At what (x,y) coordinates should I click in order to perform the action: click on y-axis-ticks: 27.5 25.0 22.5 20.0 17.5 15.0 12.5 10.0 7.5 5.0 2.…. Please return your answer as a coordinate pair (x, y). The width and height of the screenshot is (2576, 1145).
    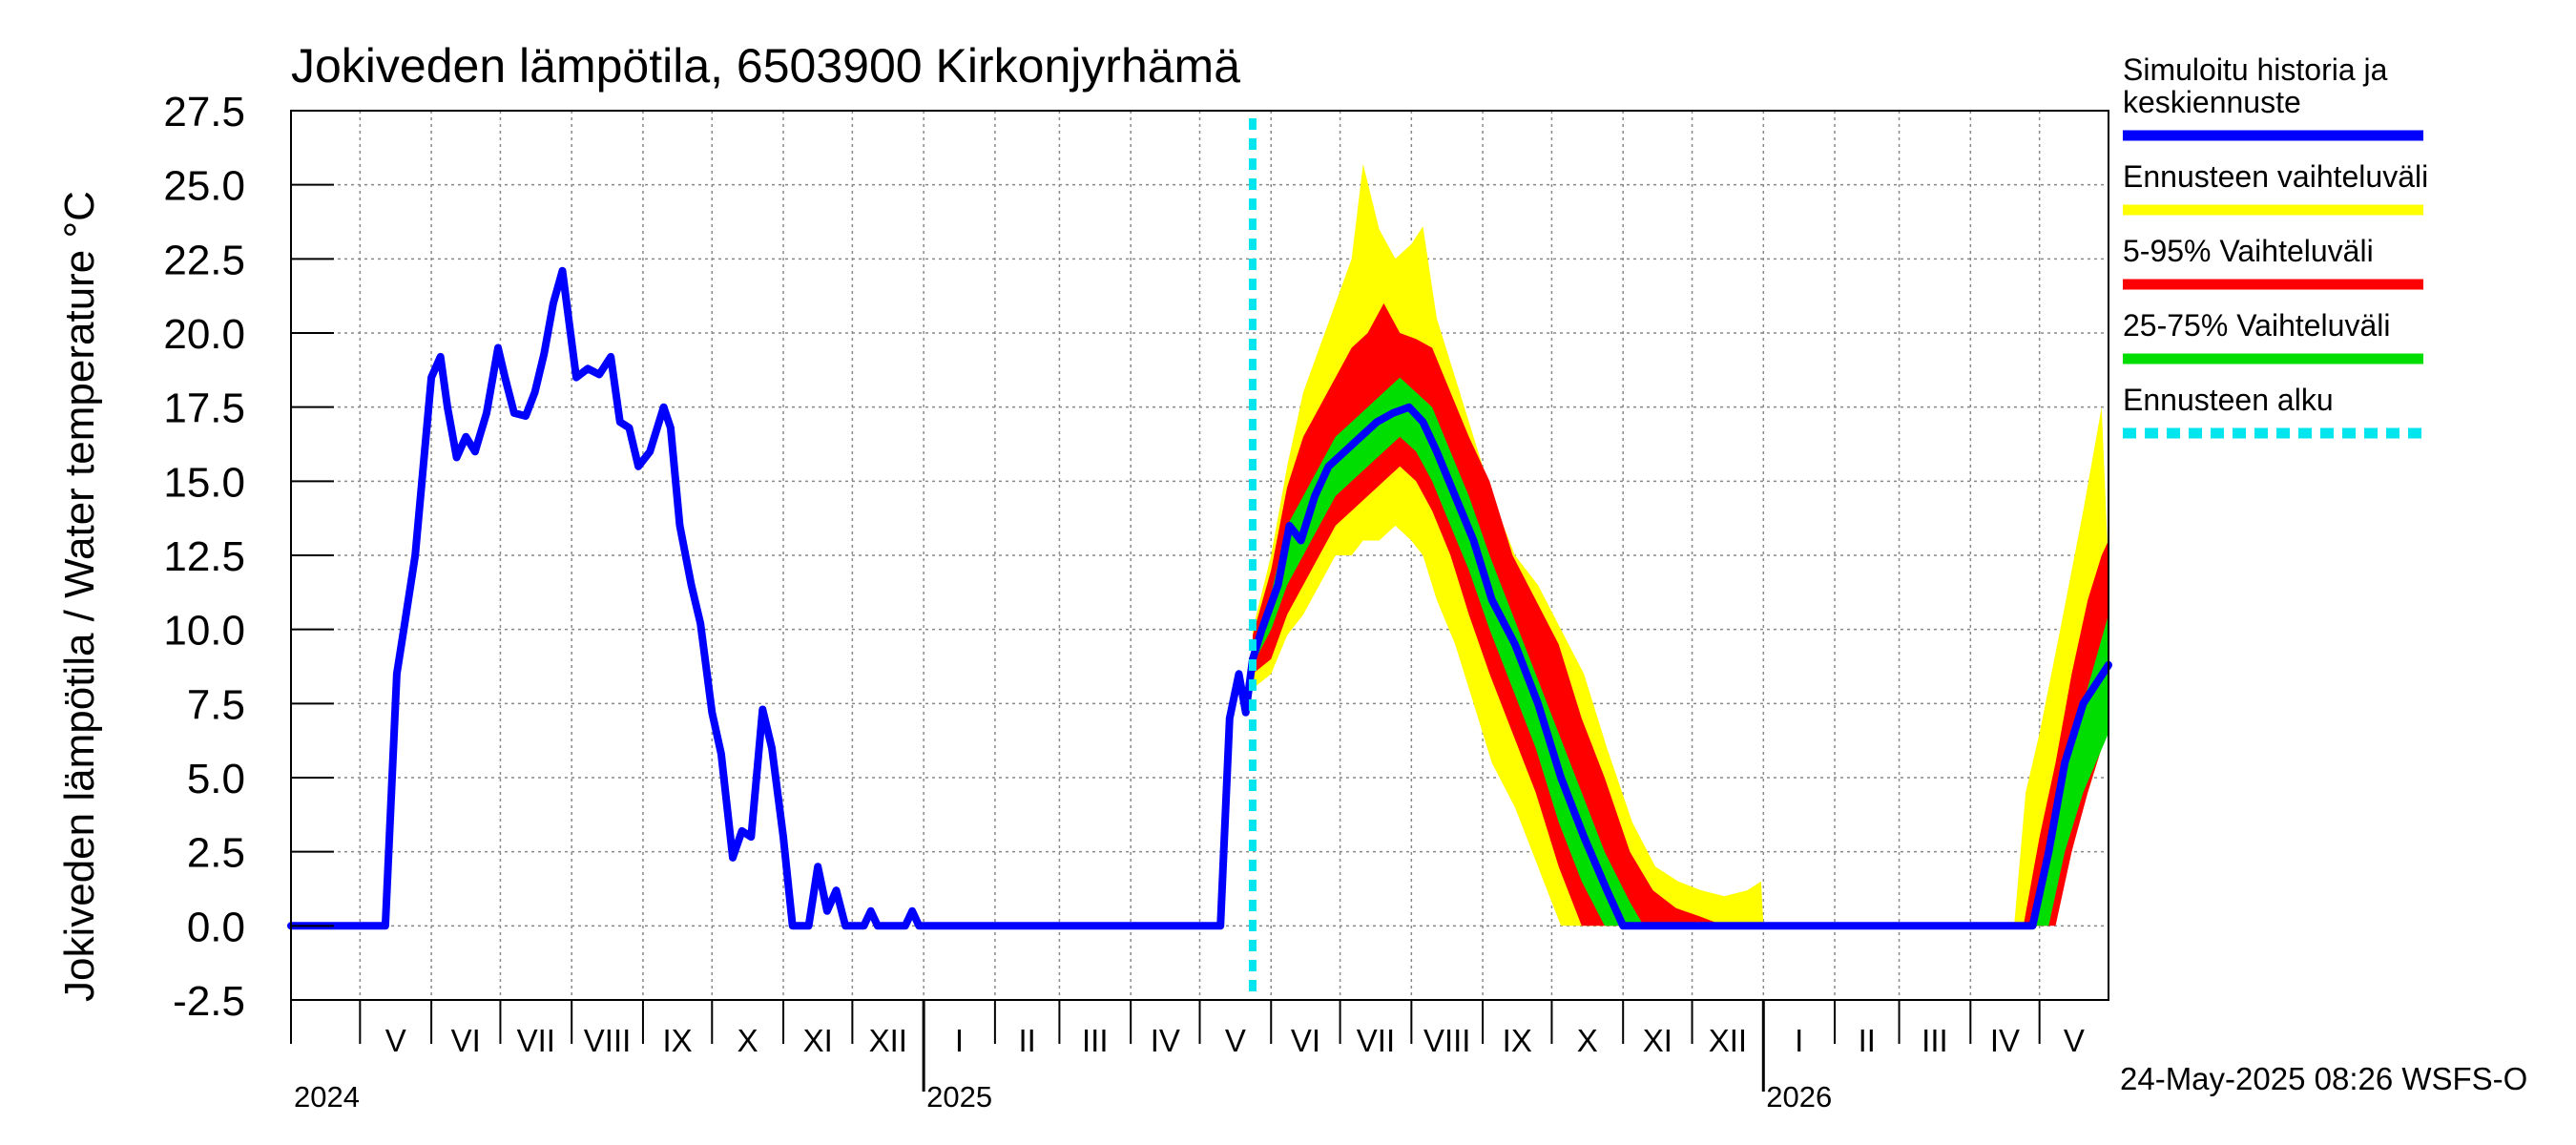
    Looking at the image, I should click on (248, 557).